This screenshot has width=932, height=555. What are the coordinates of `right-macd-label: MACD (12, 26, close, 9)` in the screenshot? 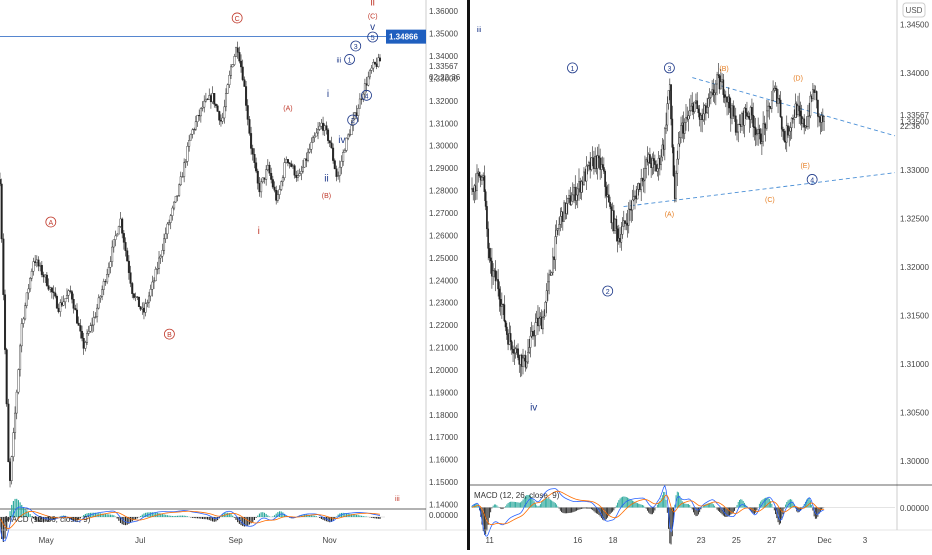 It's located at (517, 495).